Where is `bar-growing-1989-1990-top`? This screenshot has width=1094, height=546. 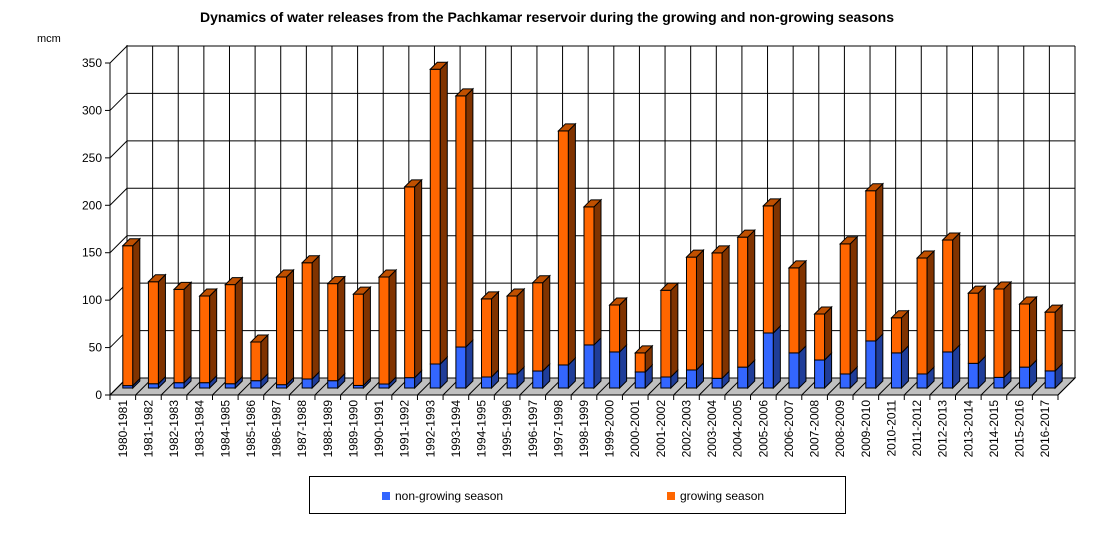 bar-growing-1989-1990-top is located at coordinates (362, 290).